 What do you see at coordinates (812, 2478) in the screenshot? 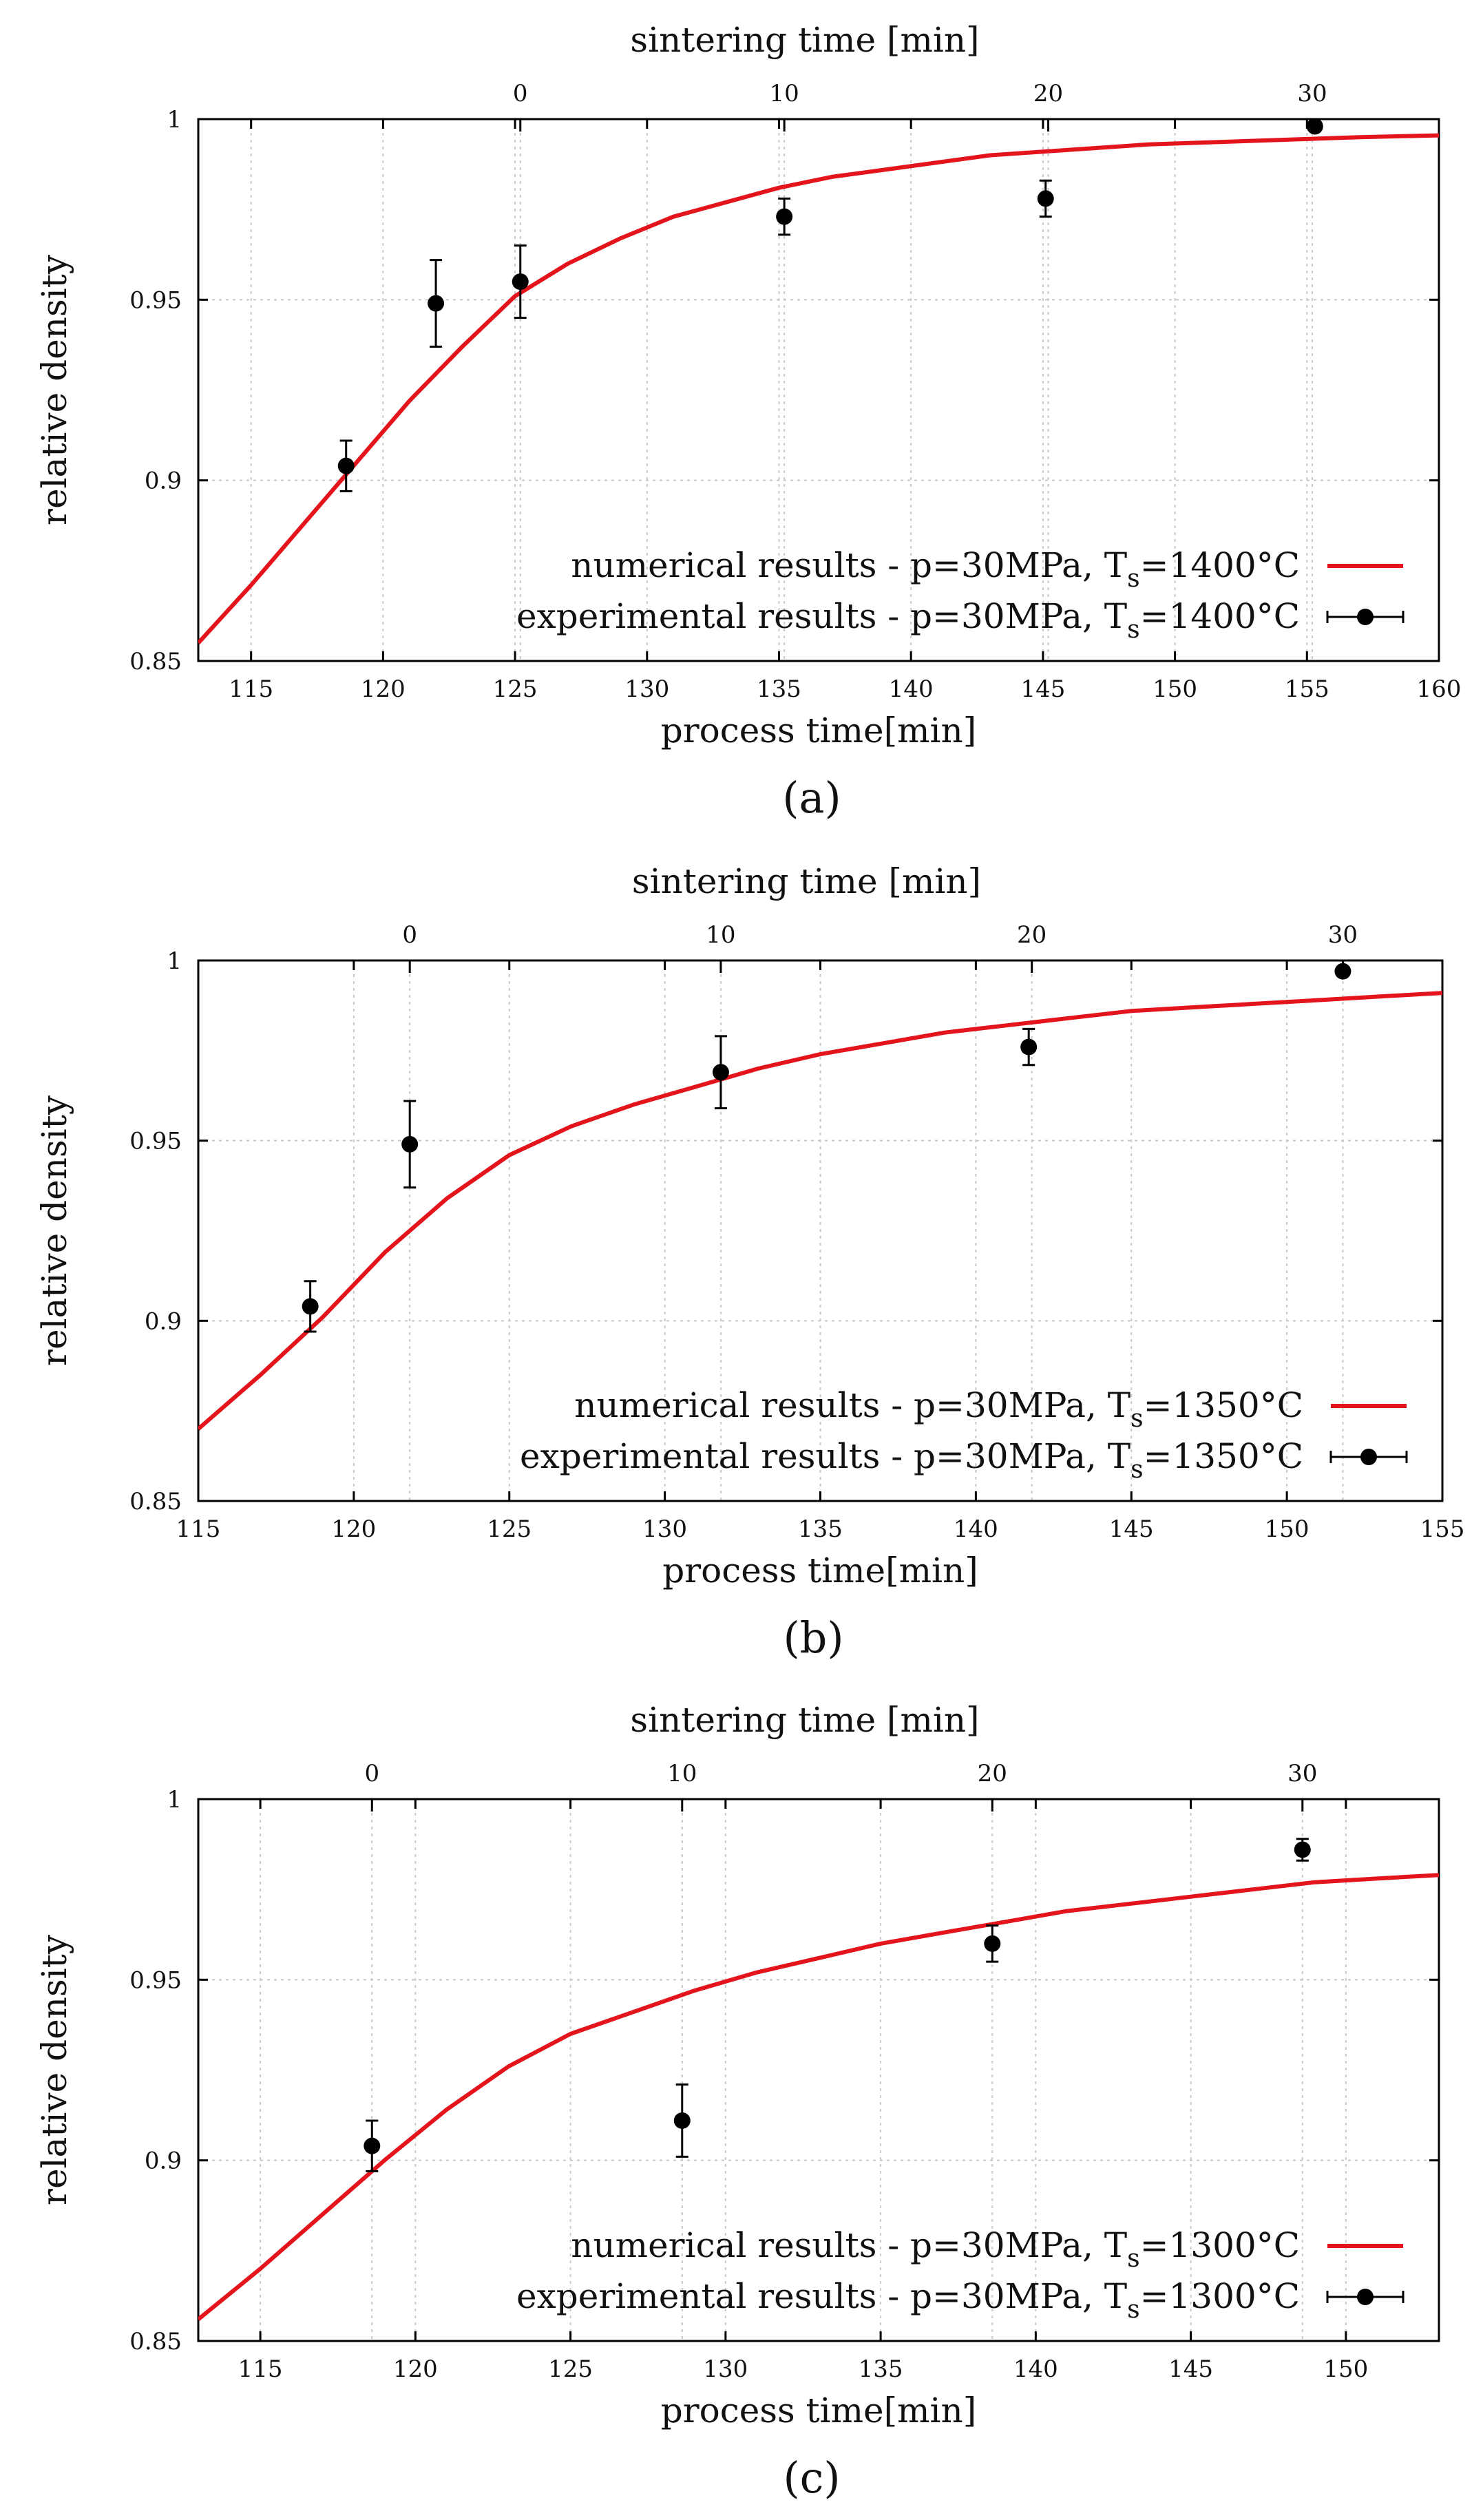
I see `panel-caption: (c)` at bounding box center [812, 2478].